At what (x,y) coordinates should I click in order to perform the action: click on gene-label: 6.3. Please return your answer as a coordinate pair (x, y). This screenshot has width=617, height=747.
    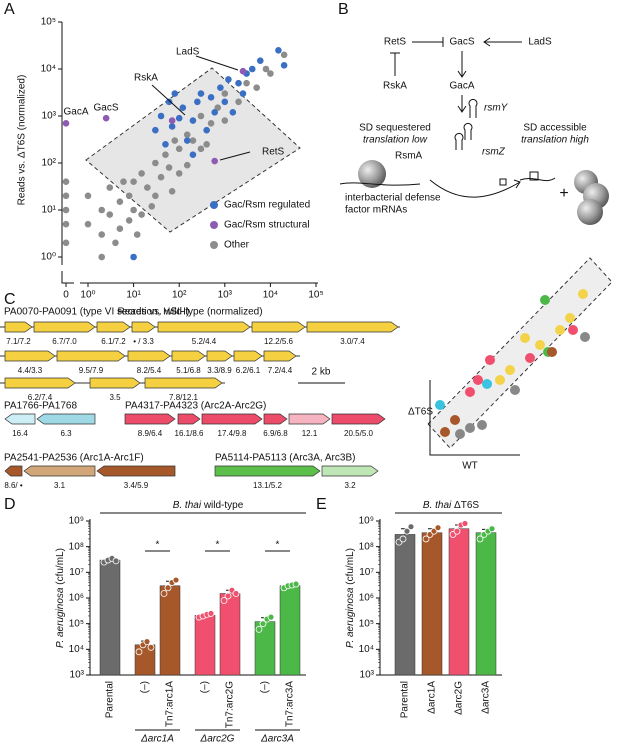
    Looking at the image, I should click on (66, 433).